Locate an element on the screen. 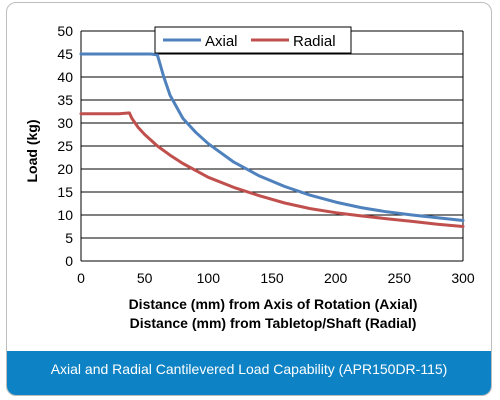 The image size is (500, 400). x-tick-label: 100 is located at coordinates (209, 278).